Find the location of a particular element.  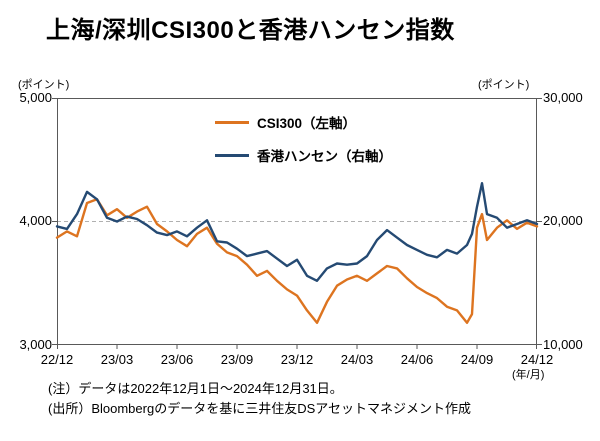

legend-item-hangseng: 香港ハンセン（右軸） is located at coordinates (303, 155).